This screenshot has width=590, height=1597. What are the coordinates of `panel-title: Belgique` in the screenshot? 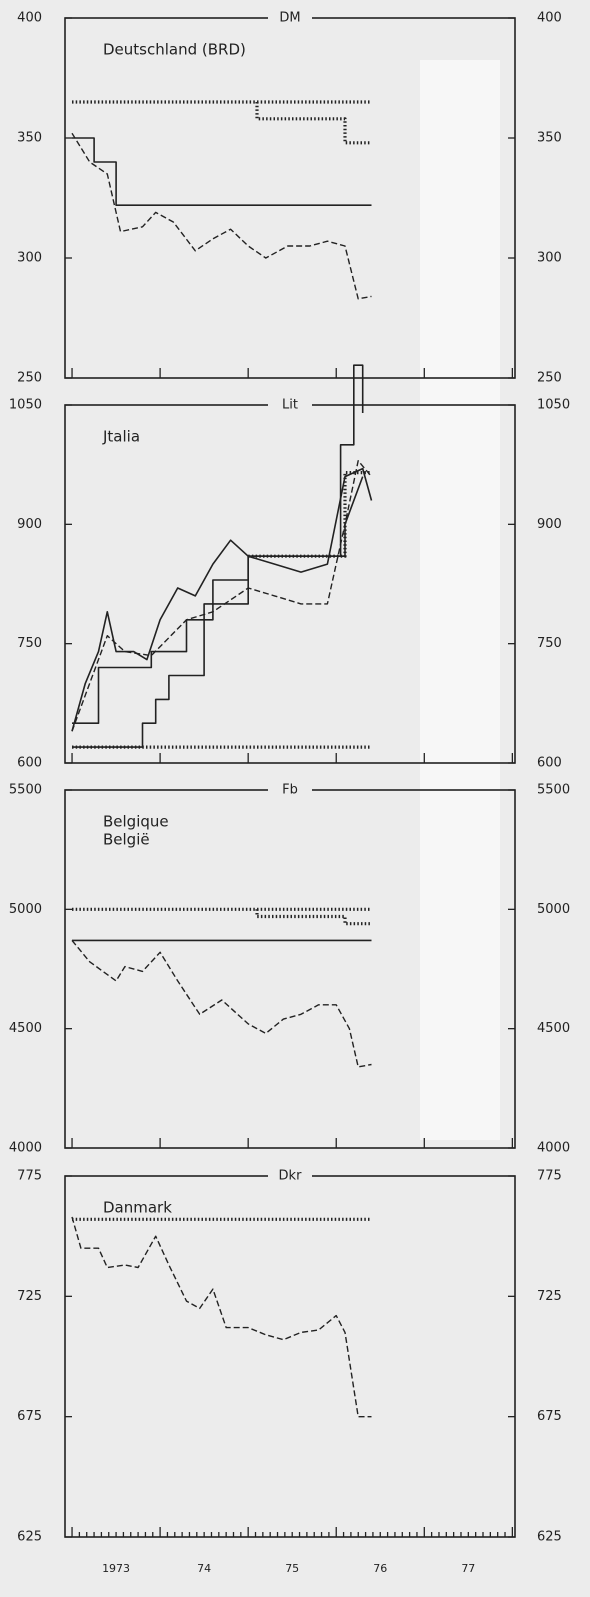 It's located at (136, 822).